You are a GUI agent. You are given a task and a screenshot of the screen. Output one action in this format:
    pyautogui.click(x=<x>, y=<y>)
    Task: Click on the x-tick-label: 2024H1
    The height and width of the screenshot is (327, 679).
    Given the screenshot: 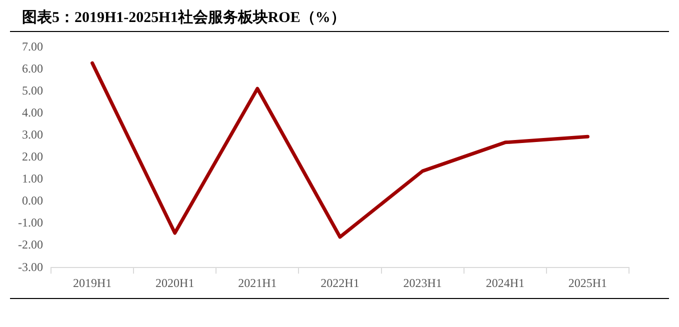 What is the action you would take?
    pyautogui.click(x=505, y=283)
    